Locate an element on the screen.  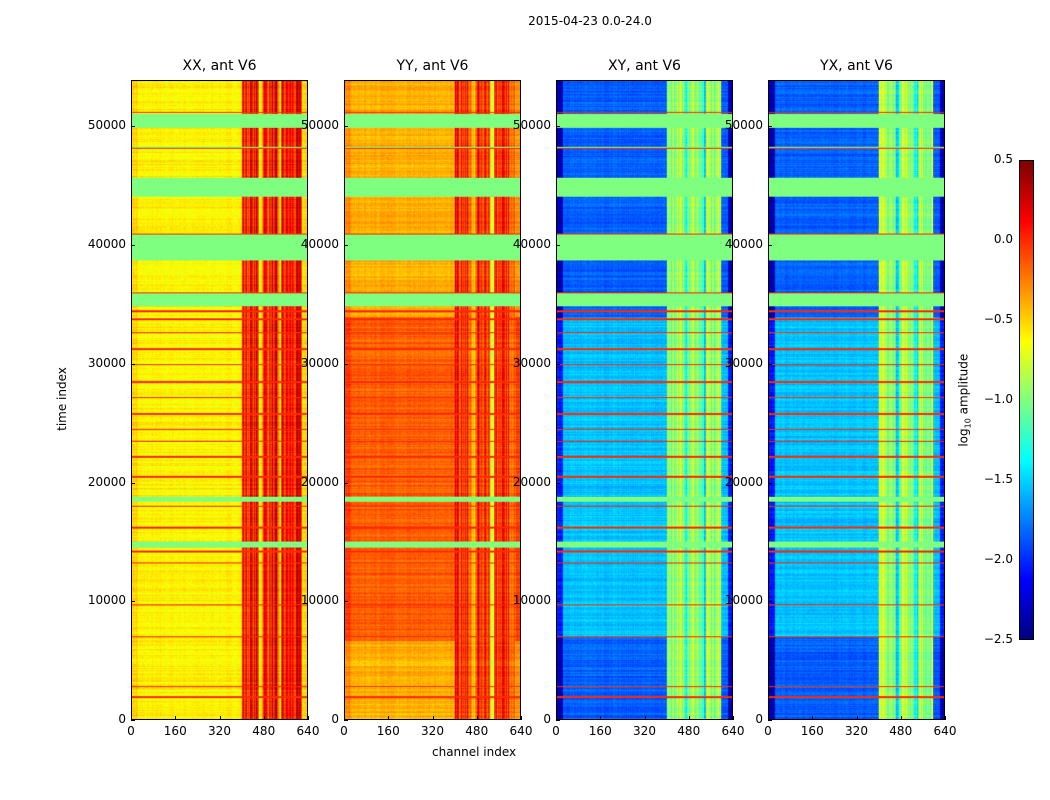
colorbar-tick-label: −2.0 is located at coordinates (998, 559).